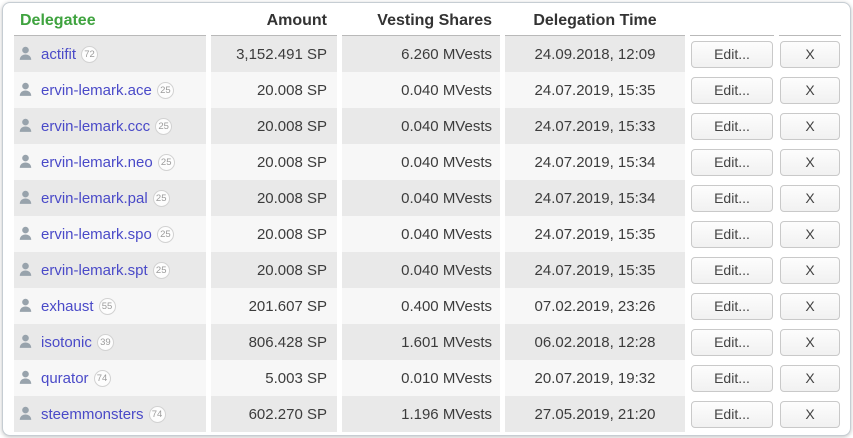  I want to click on delegatee-cell: steemmonsters 74, so click(110, 414).